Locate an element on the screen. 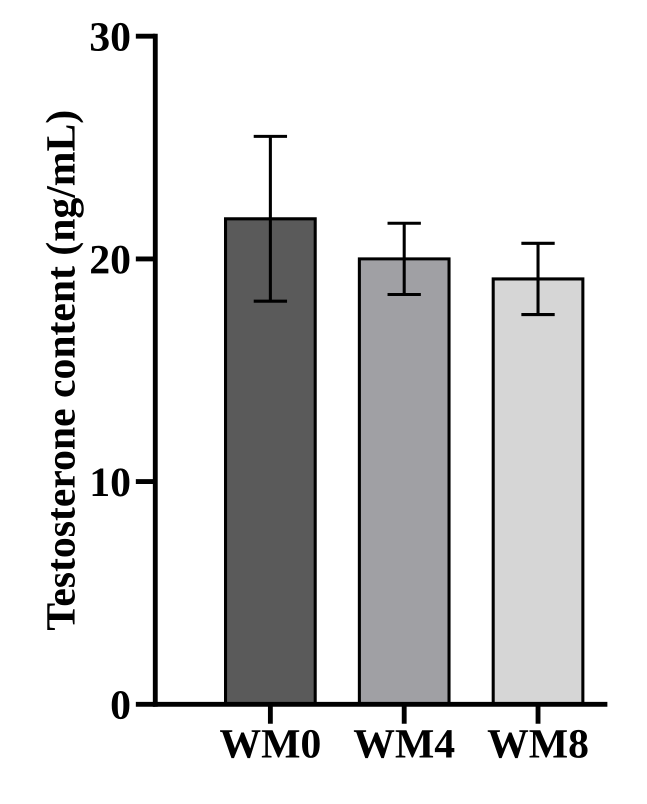 The image size is (647, 804). x-tick-label: WM4 is located at coordinates (404, 744).